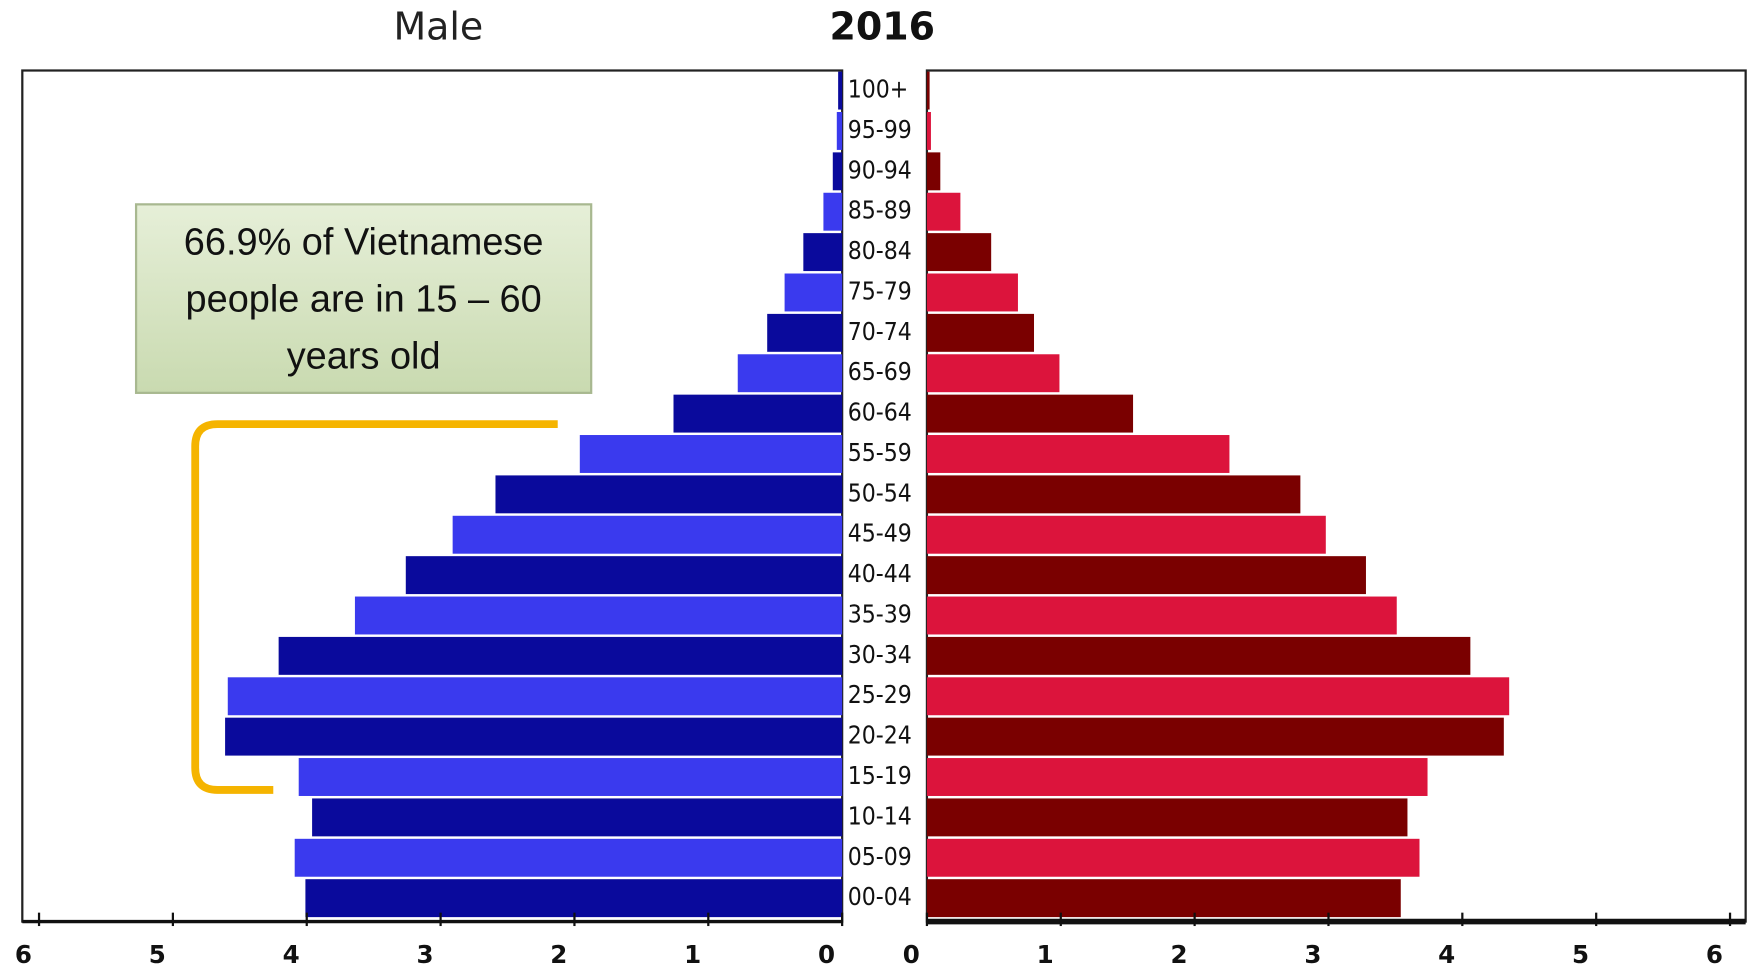 The image size is (1749, 972). Describe the element at coordinates (880, 129) in the screenshot. I see `category-label: 95-99` at that location.